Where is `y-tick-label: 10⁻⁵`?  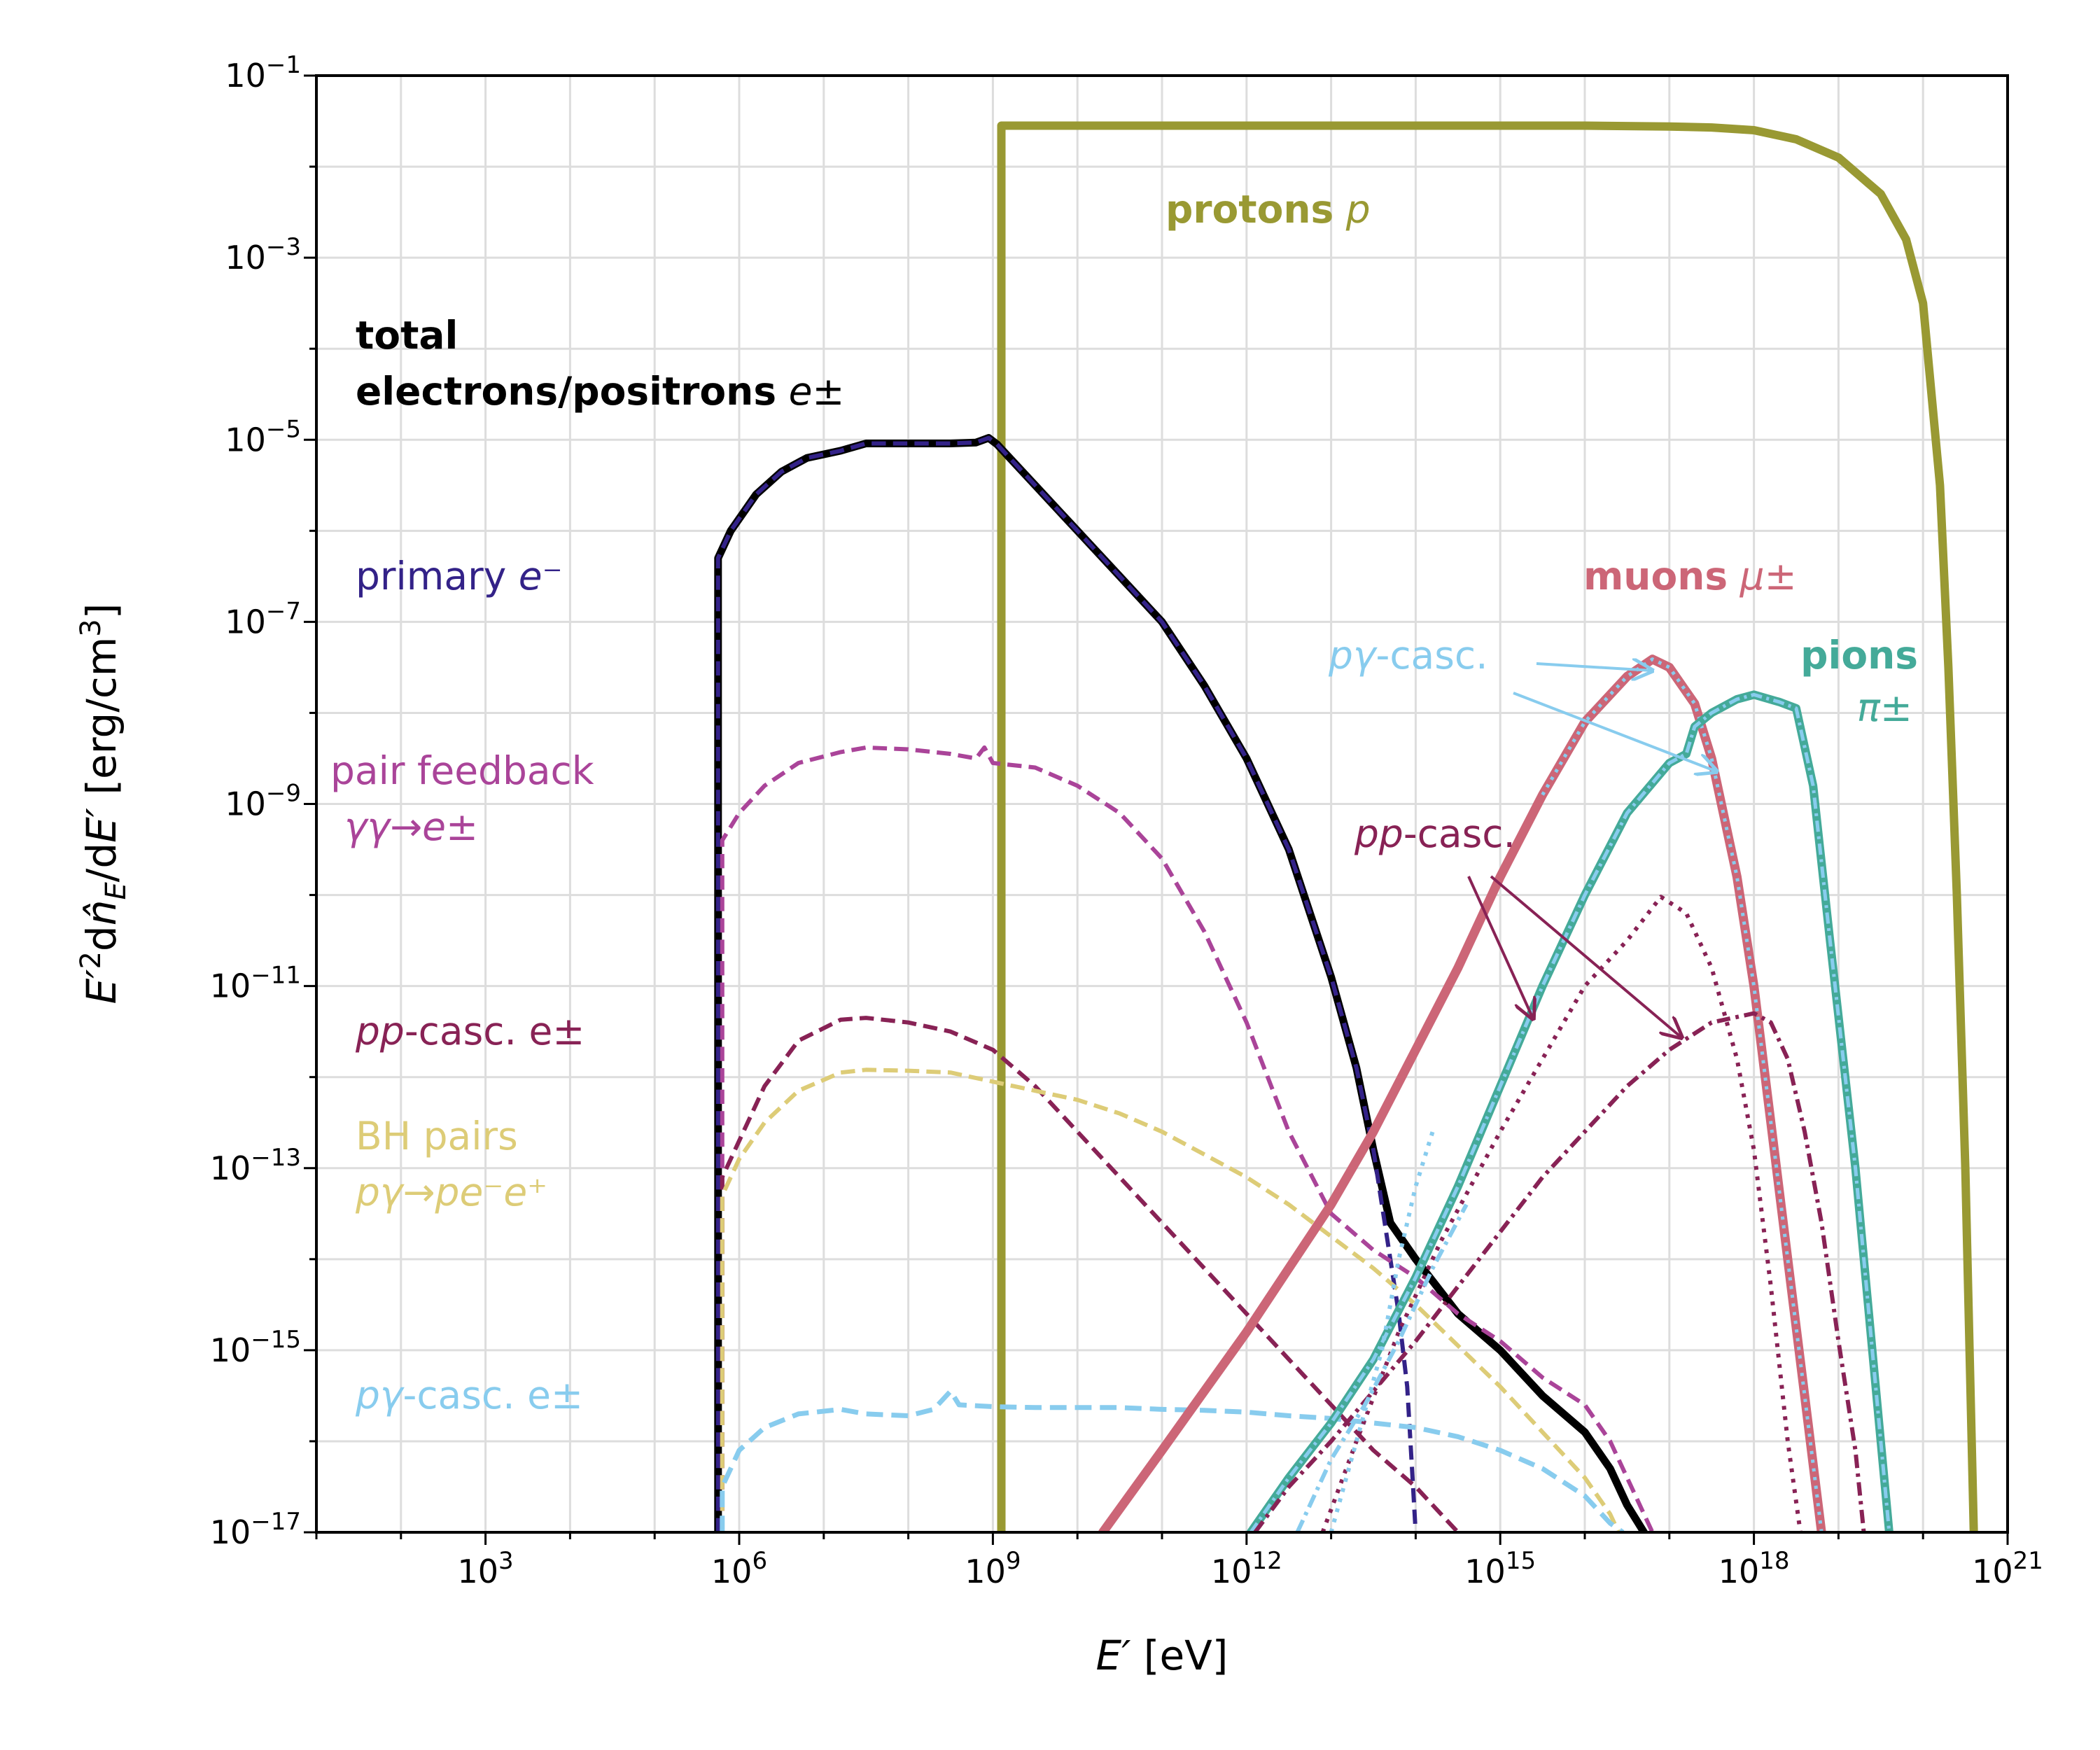 y-tick-label: 10⁻⁵ is located at coordinates (263, 436).